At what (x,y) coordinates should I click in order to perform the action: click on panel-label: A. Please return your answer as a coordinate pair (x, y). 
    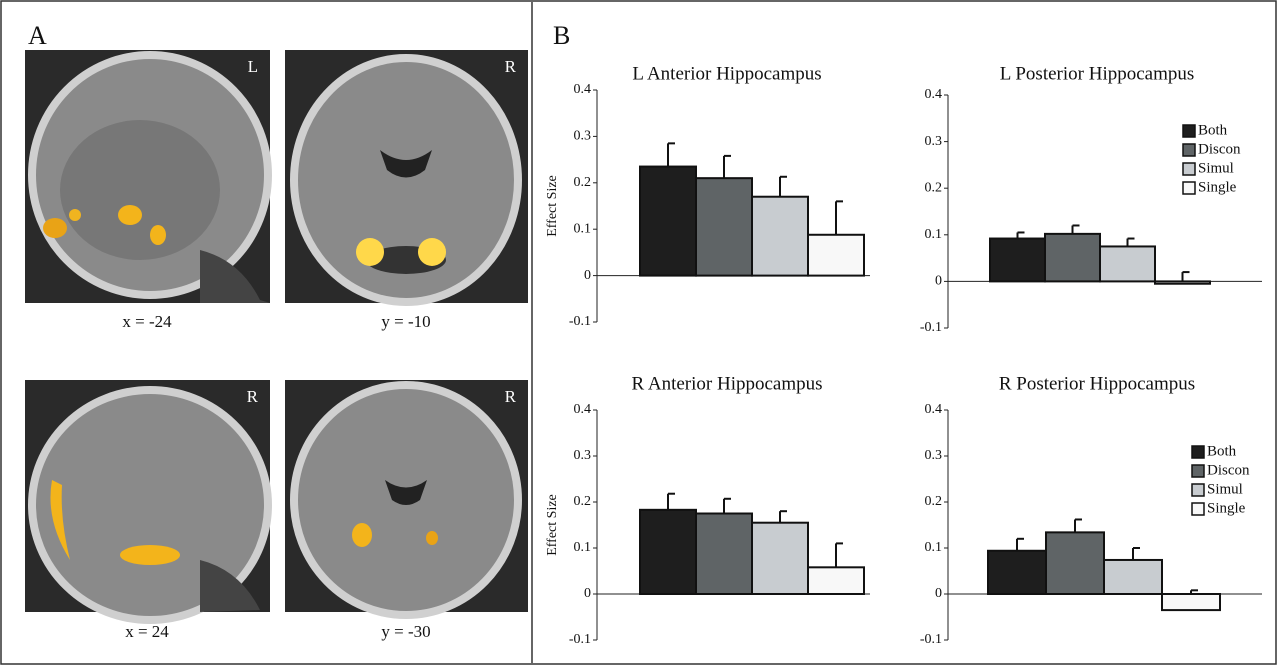
    Looking at the image, I should click on (37, 35).